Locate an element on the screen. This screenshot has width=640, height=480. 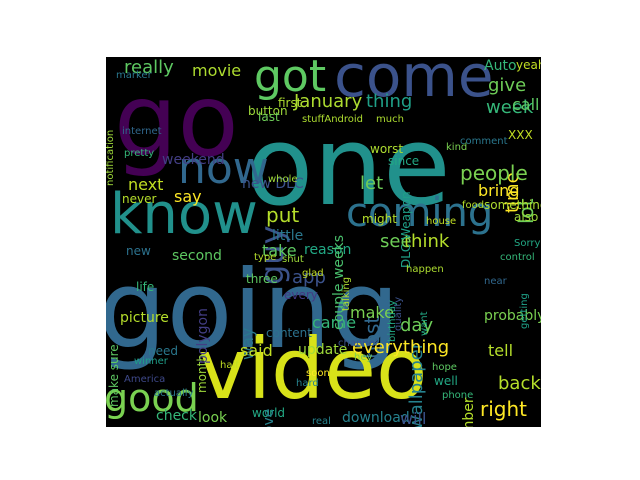
word: house is located at coordinates (441, 221).